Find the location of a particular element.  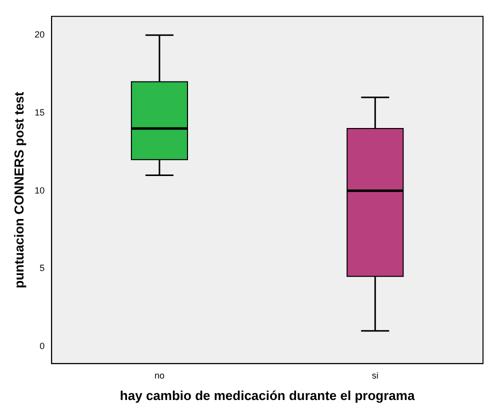

x-tick-label: si is located at coordinates (375, 375).